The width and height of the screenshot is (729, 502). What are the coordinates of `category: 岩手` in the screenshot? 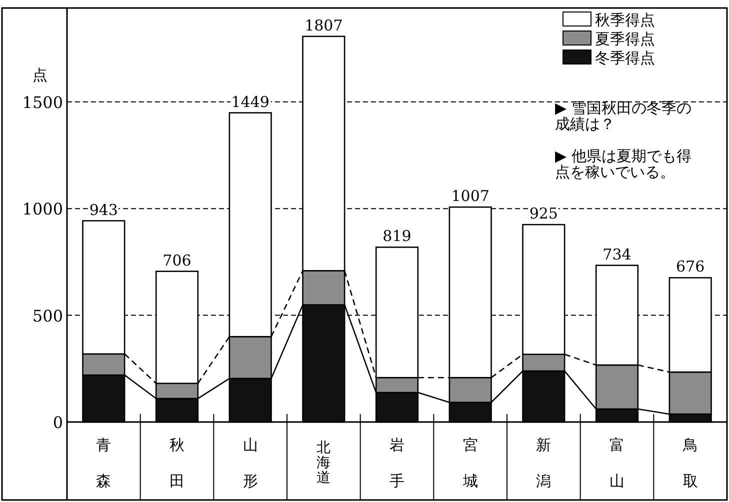 It's located at (397, 463).